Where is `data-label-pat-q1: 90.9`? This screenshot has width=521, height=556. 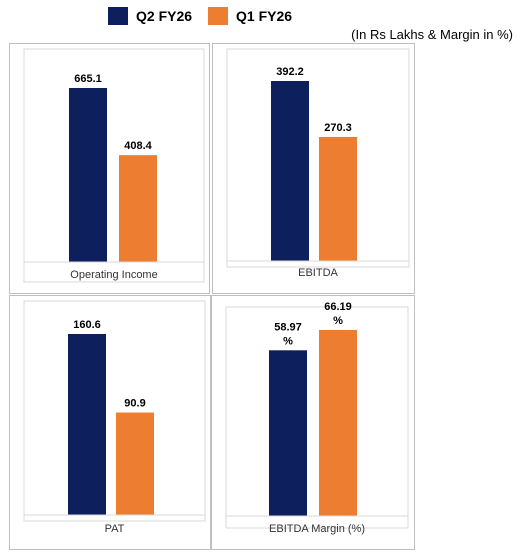 data-label-pat-q1: 90.9 is located at coordinates (134, 404).